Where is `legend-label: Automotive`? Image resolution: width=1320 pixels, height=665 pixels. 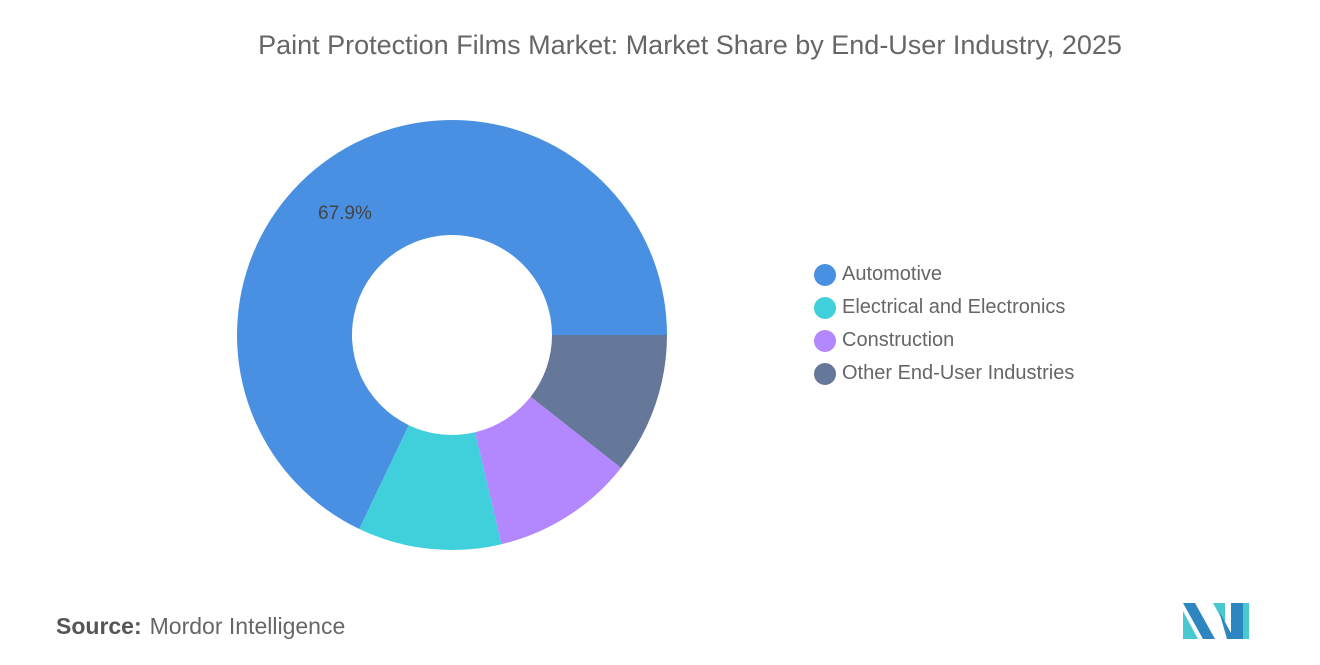
legend-label: Automotive is located at coordinates (892, 274).